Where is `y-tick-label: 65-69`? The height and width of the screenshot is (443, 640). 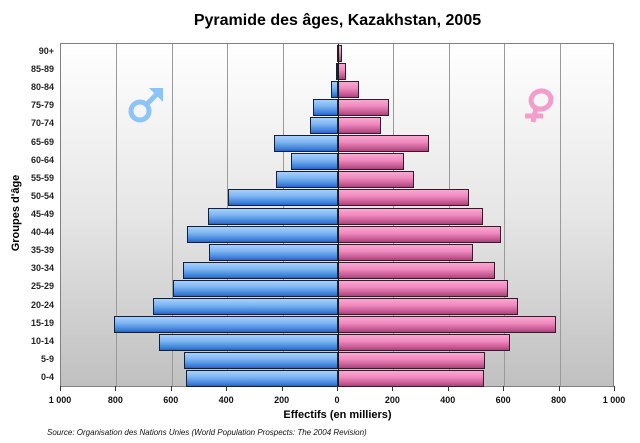 y-tick-label: 65-69 is located at coordinates (42, 141).